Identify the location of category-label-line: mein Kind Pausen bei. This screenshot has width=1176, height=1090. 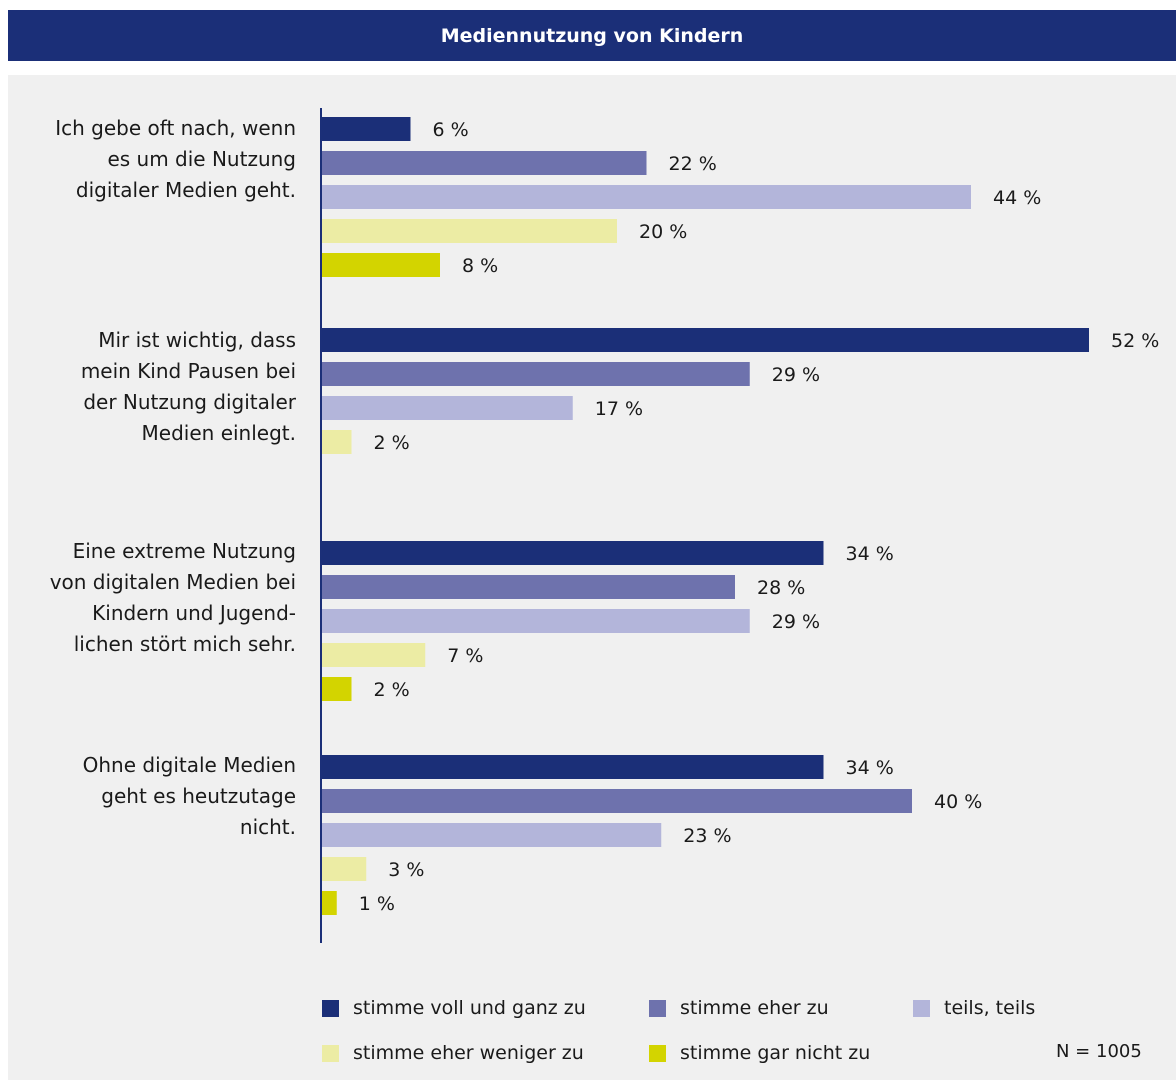
(188, 371).